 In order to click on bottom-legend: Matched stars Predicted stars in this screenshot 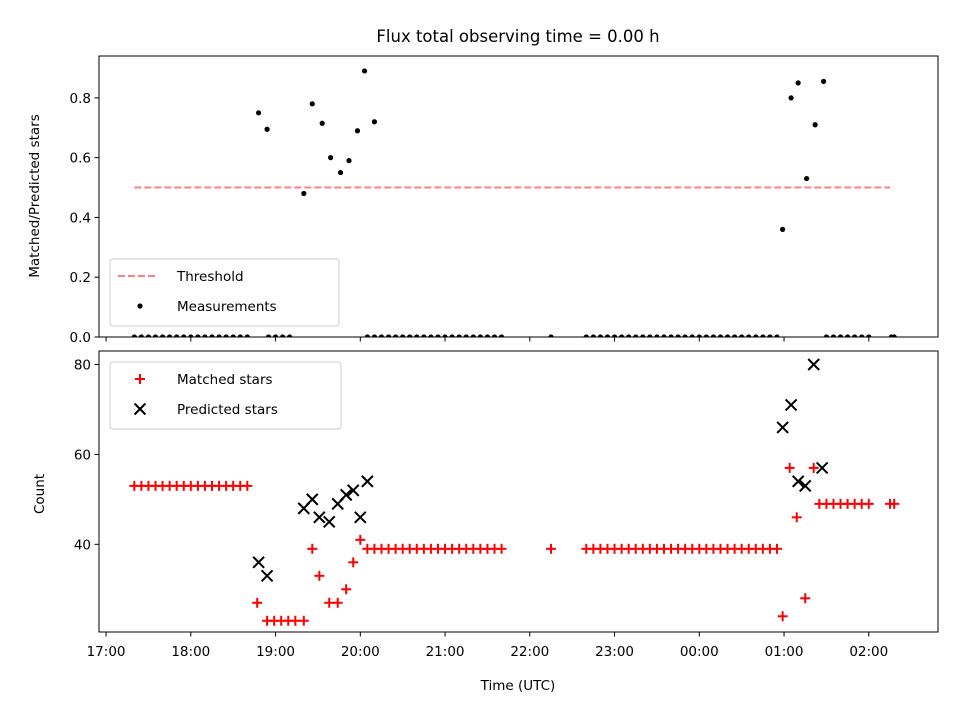, I will do `click(225, 395)`.